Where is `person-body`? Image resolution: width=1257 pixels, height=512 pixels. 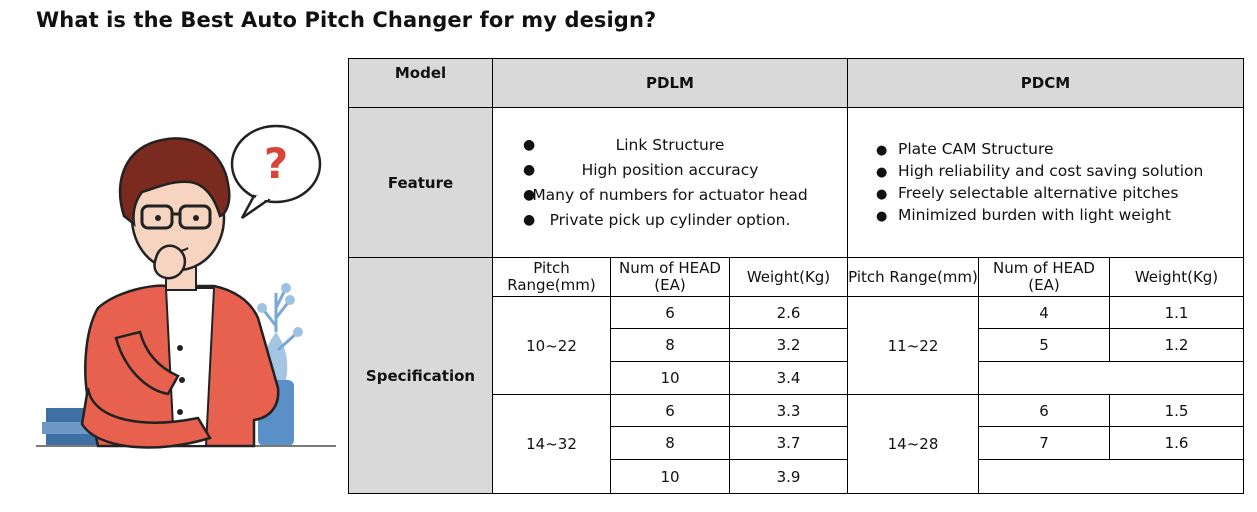
person-body is located at coordinates (180, 366).